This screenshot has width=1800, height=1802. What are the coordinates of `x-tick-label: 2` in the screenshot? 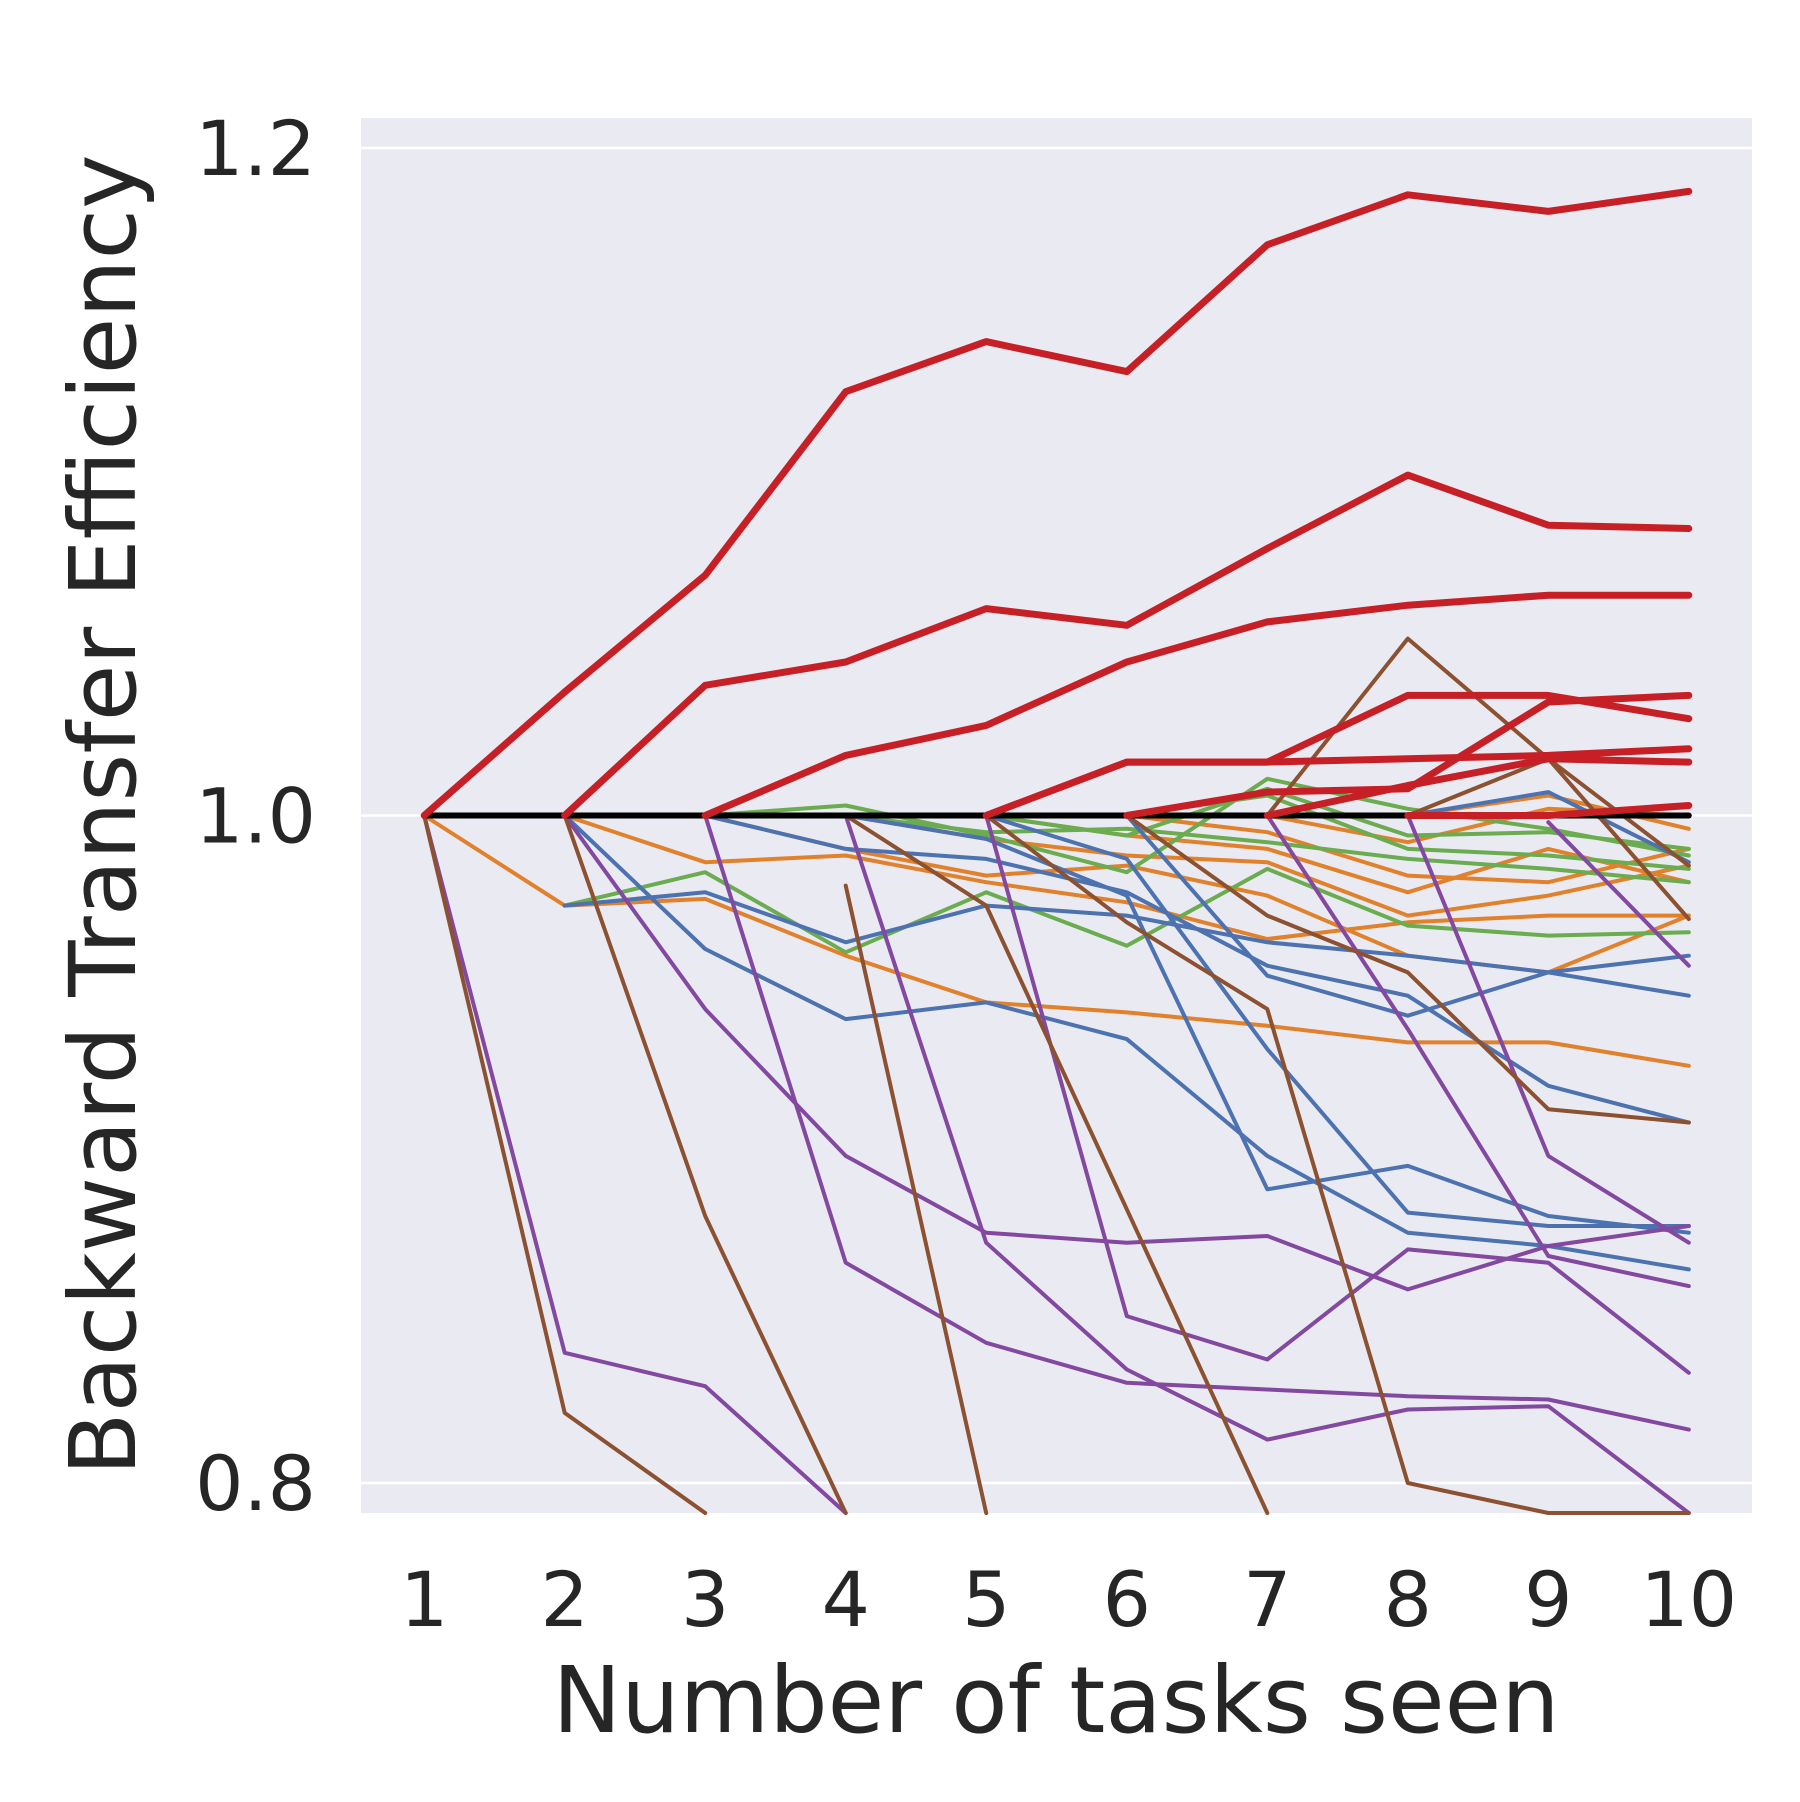 It's located at (565, 1599).